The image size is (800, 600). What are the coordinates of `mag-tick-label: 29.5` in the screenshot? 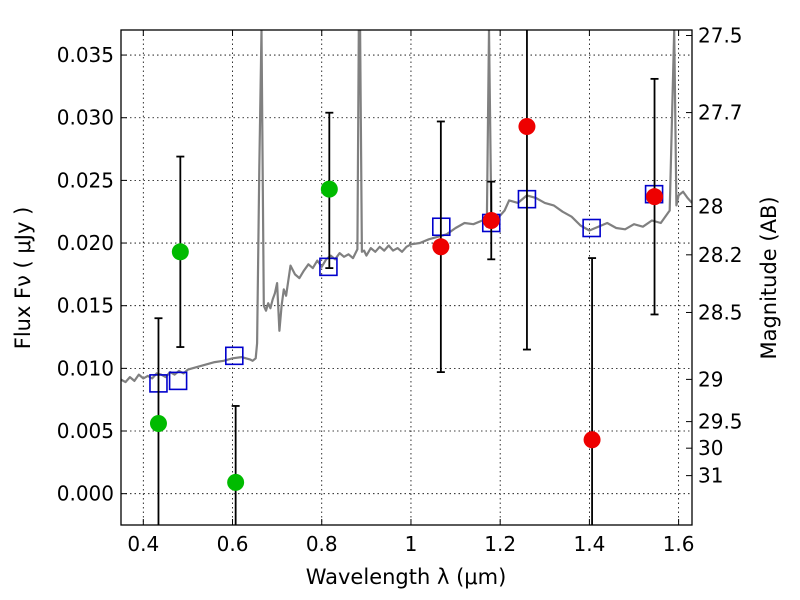 It's located at (720, 422).